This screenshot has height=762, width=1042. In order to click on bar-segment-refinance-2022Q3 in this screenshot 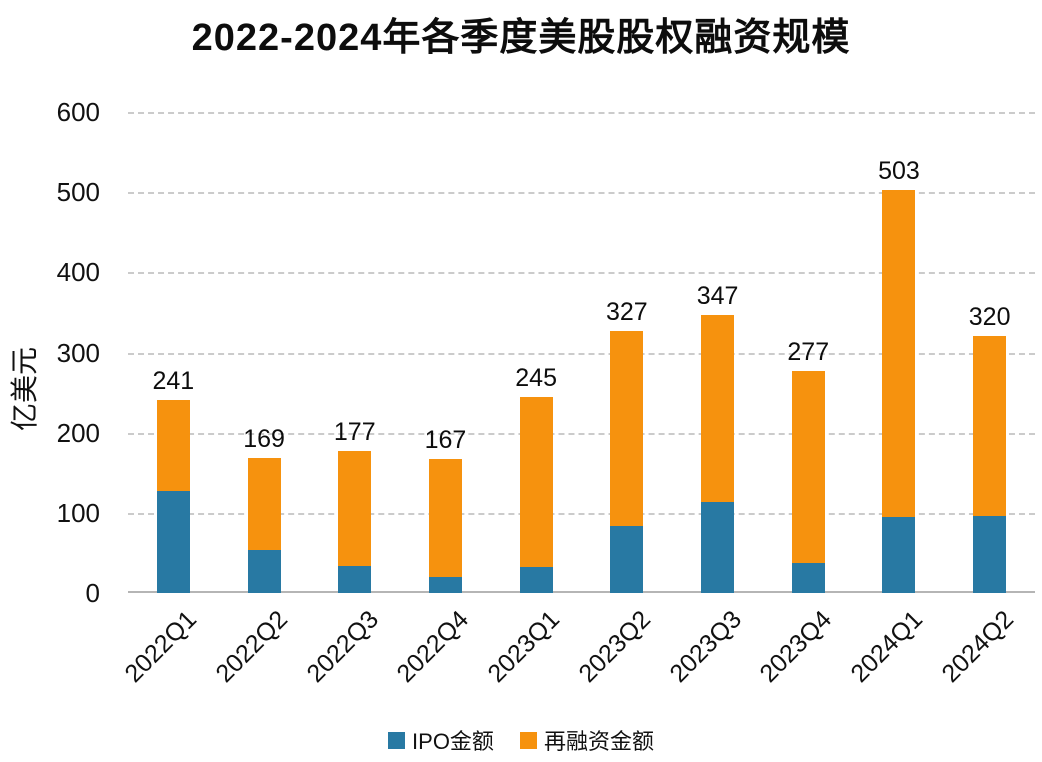, I will do `click(355, 508)`.